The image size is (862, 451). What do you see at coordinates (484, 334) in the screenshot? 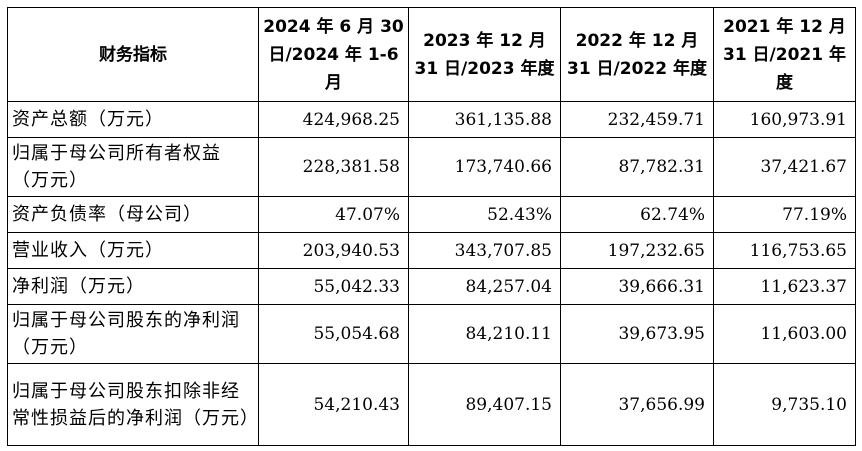
I see `cell-value: 84,210.11` at bounding box center [484, 334].